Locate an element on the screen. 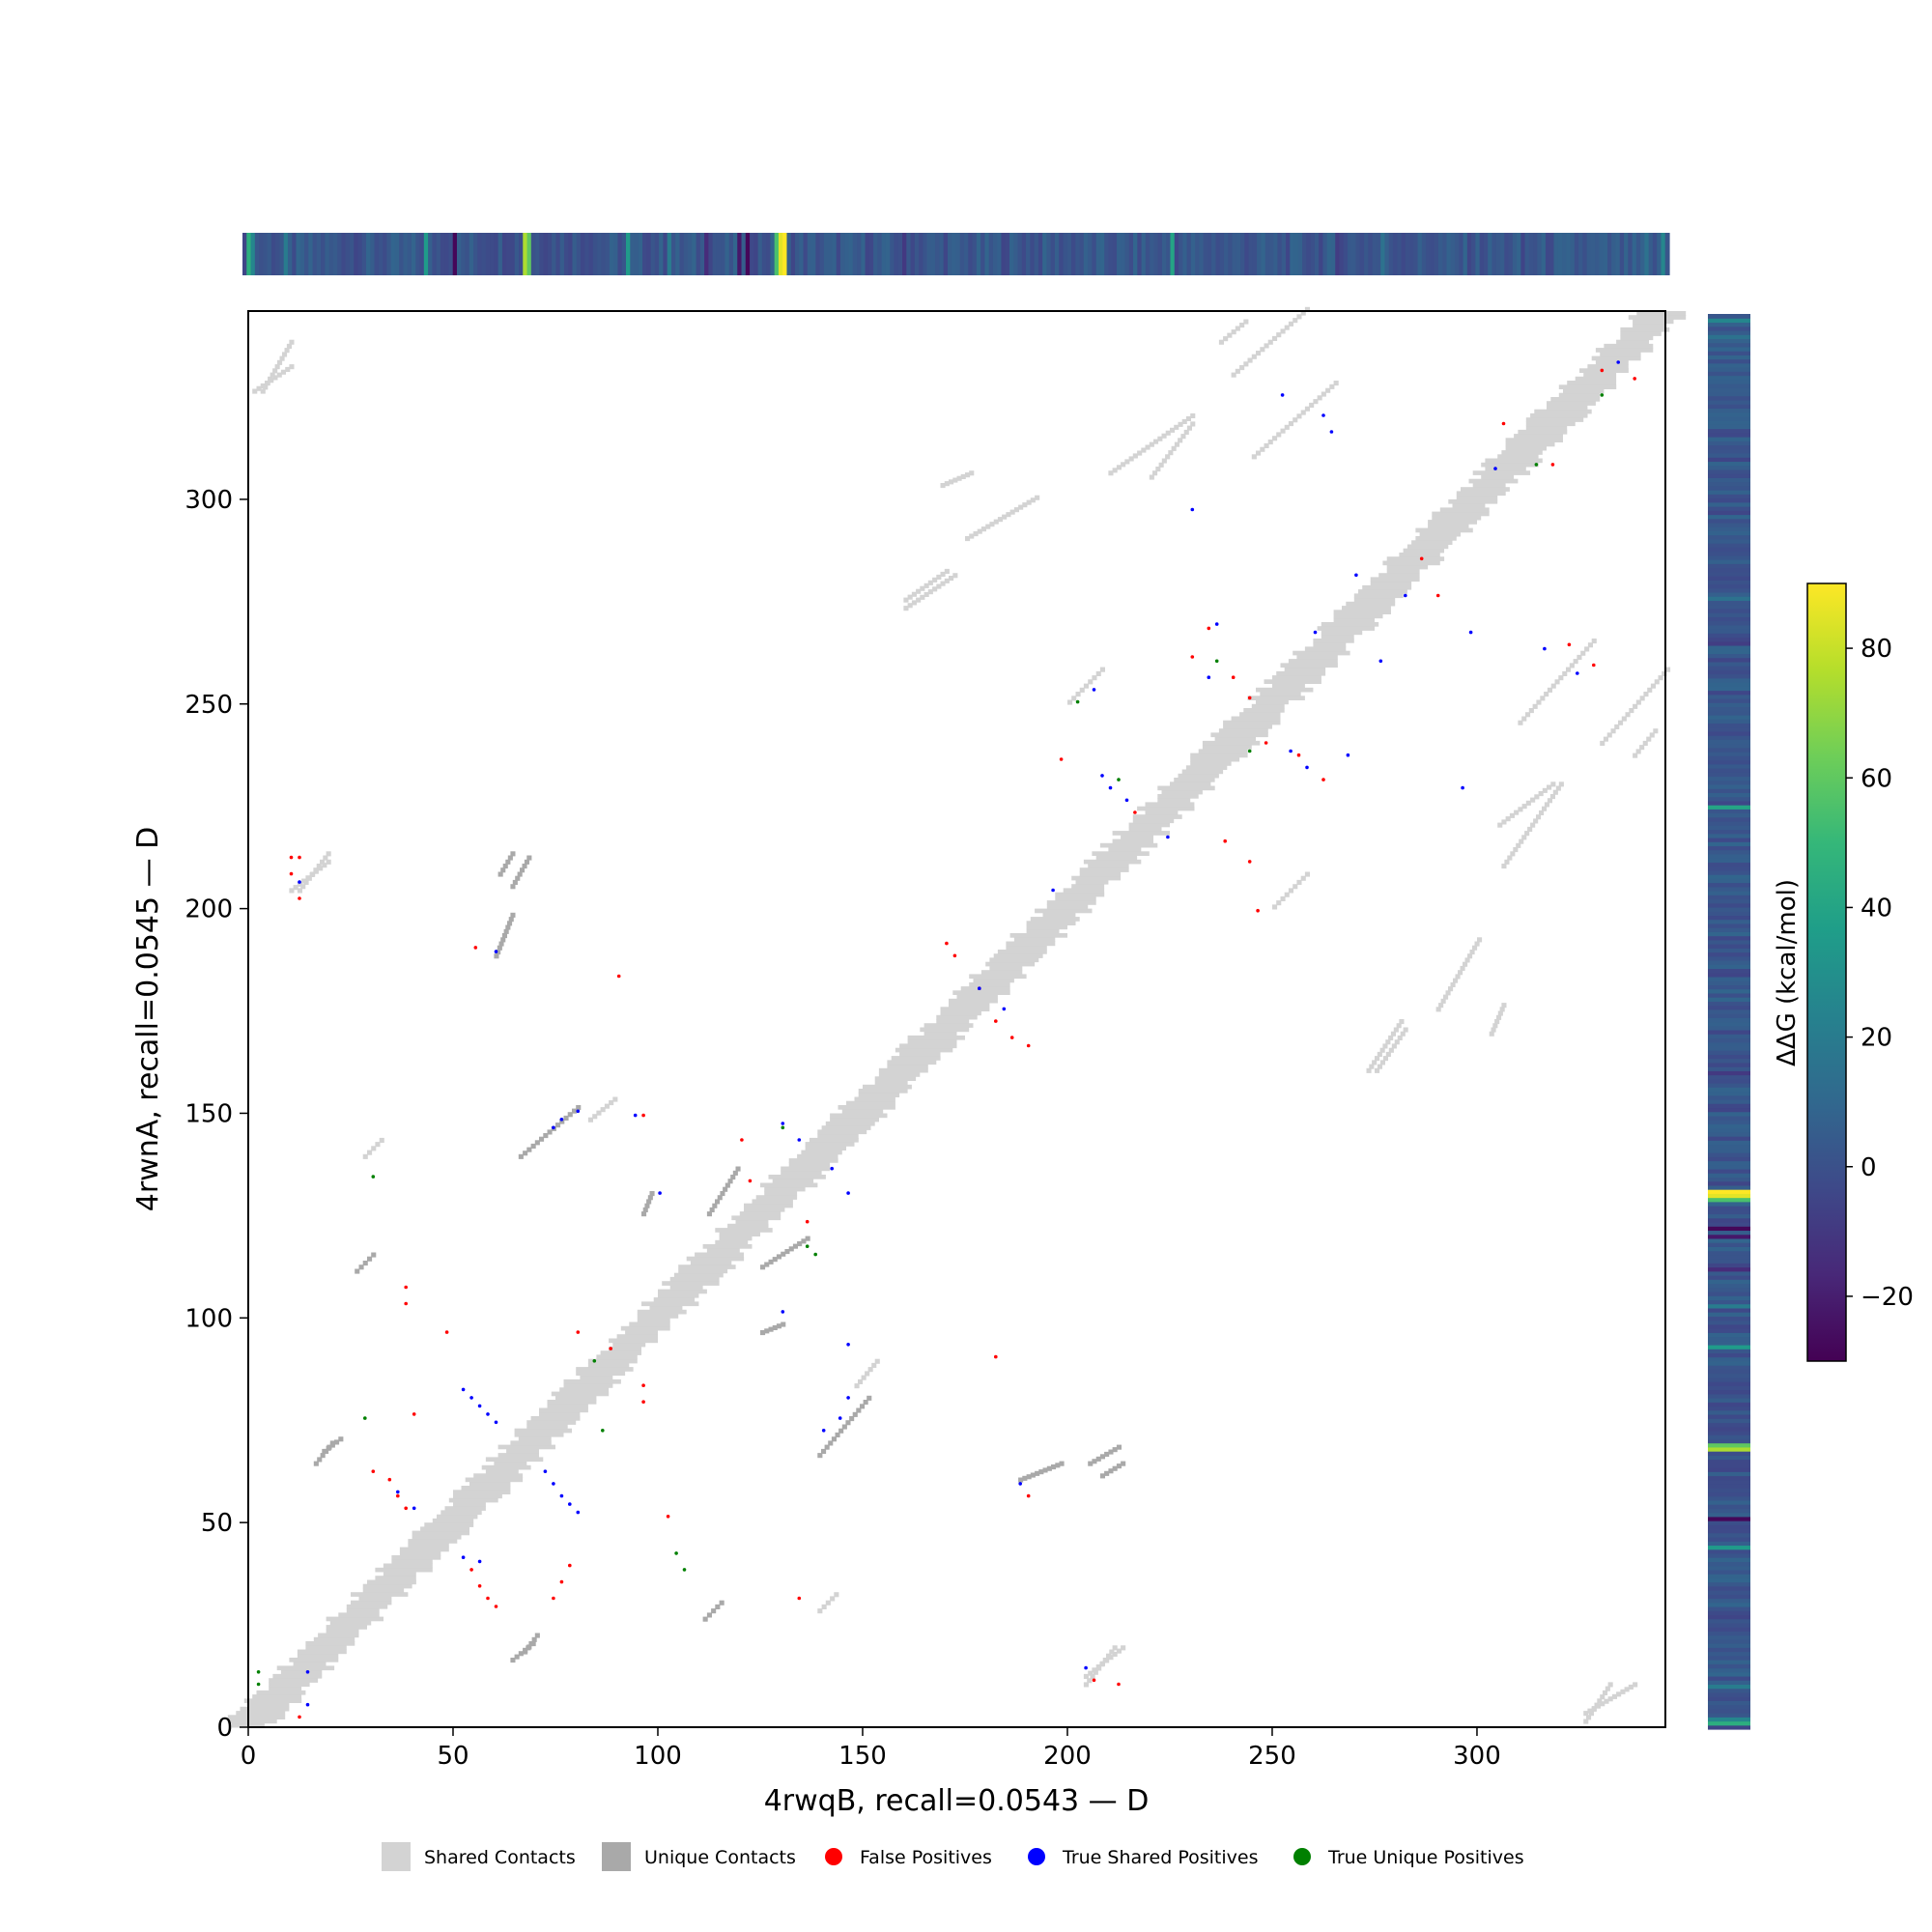 This screenshot has width=1932, height=1932. y-tick-label: 0 is located at coordinates (224, 1728).